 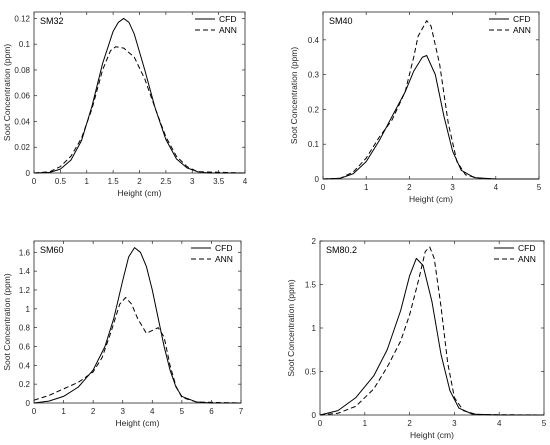 I want to click on panel-title: SM60, so click(x=52, y=250).